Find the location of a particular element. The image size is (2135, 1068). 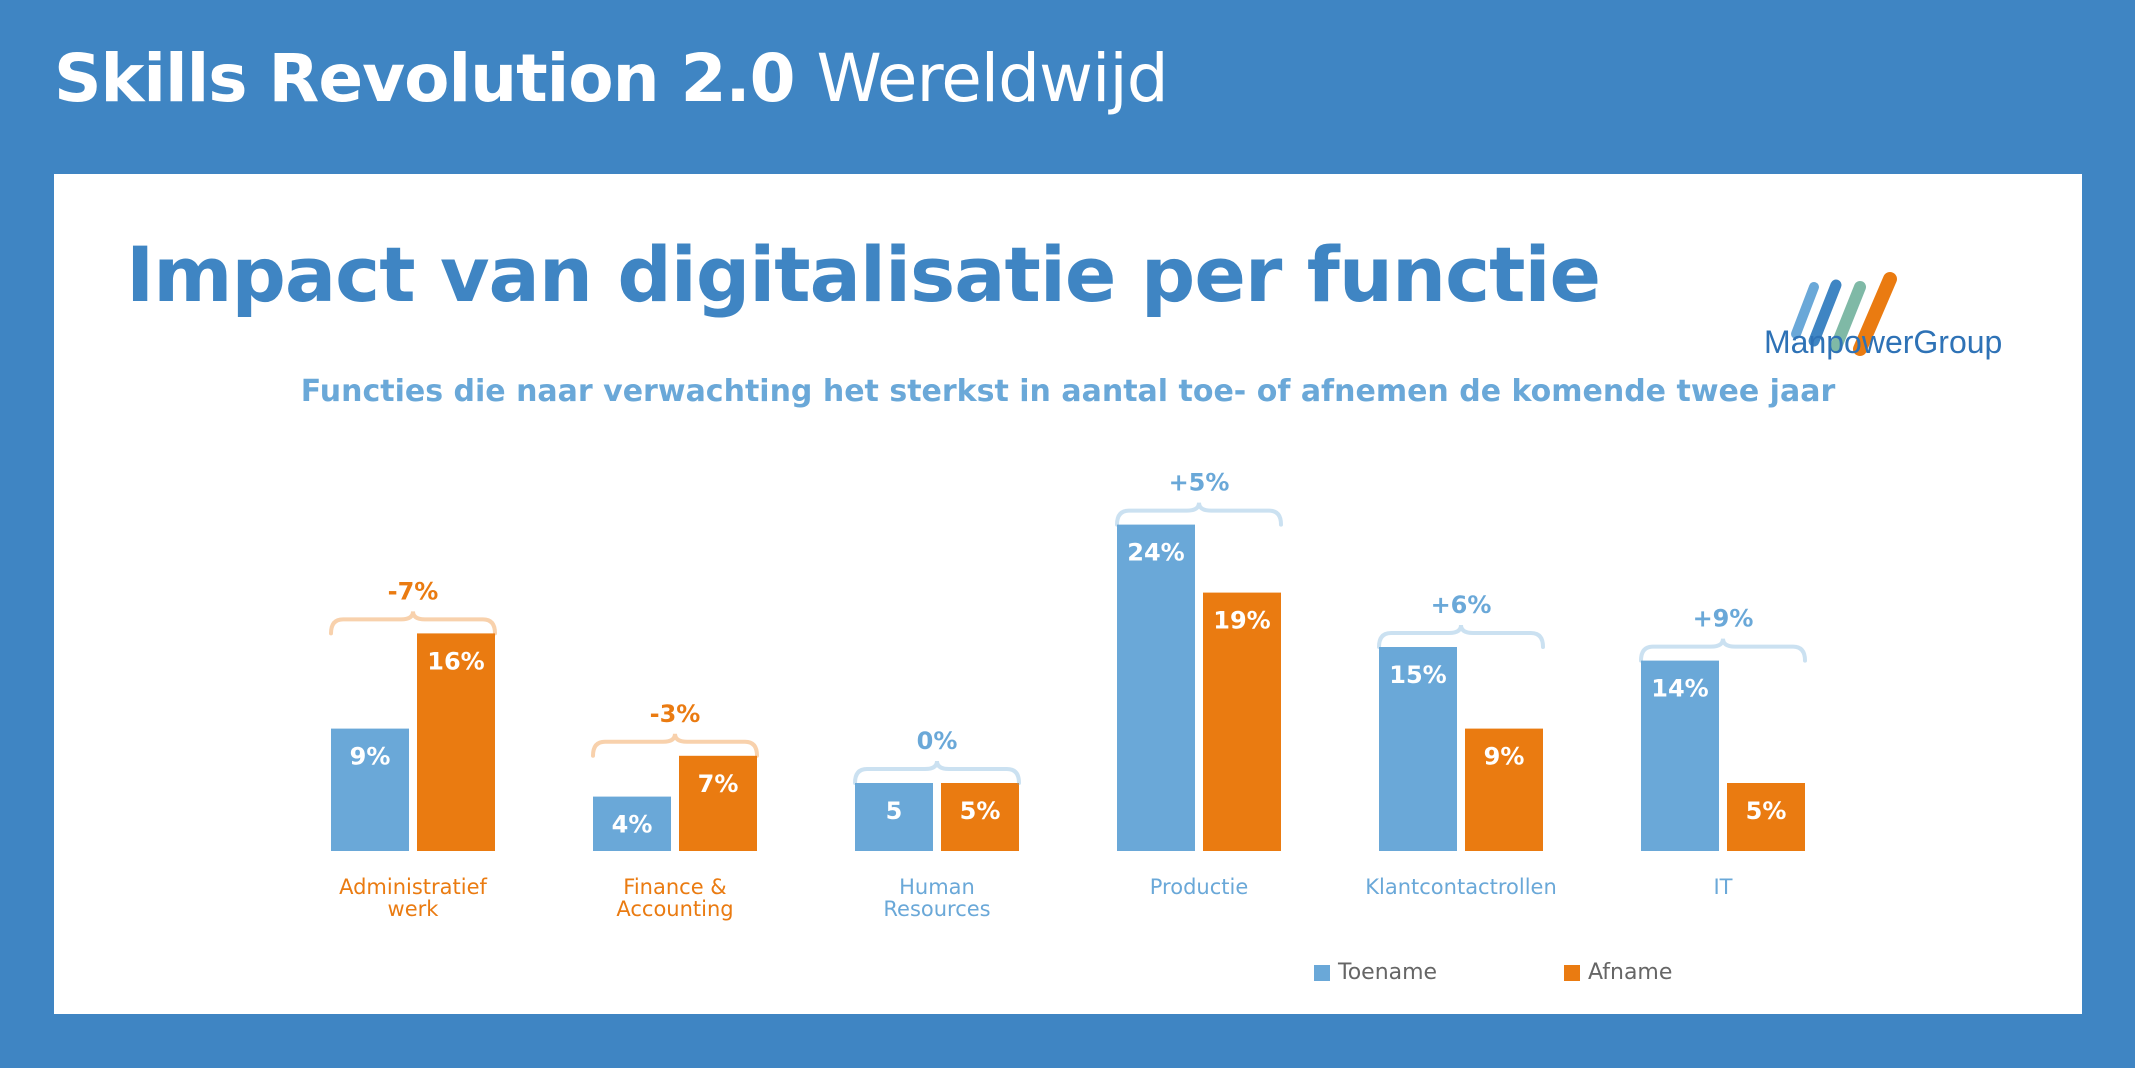

data-label: 24% is located at coordinates (1155, 553).